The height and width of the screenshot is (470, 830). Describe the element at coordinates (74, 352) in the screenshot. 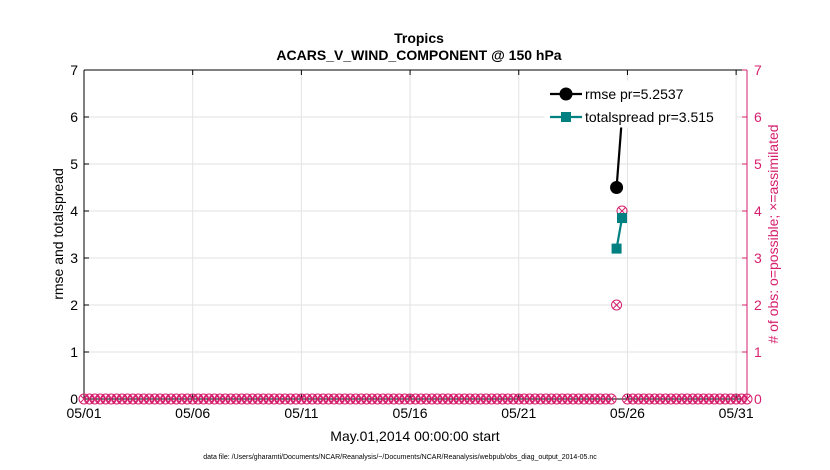

I see `y-tick-label: 1` at that location.